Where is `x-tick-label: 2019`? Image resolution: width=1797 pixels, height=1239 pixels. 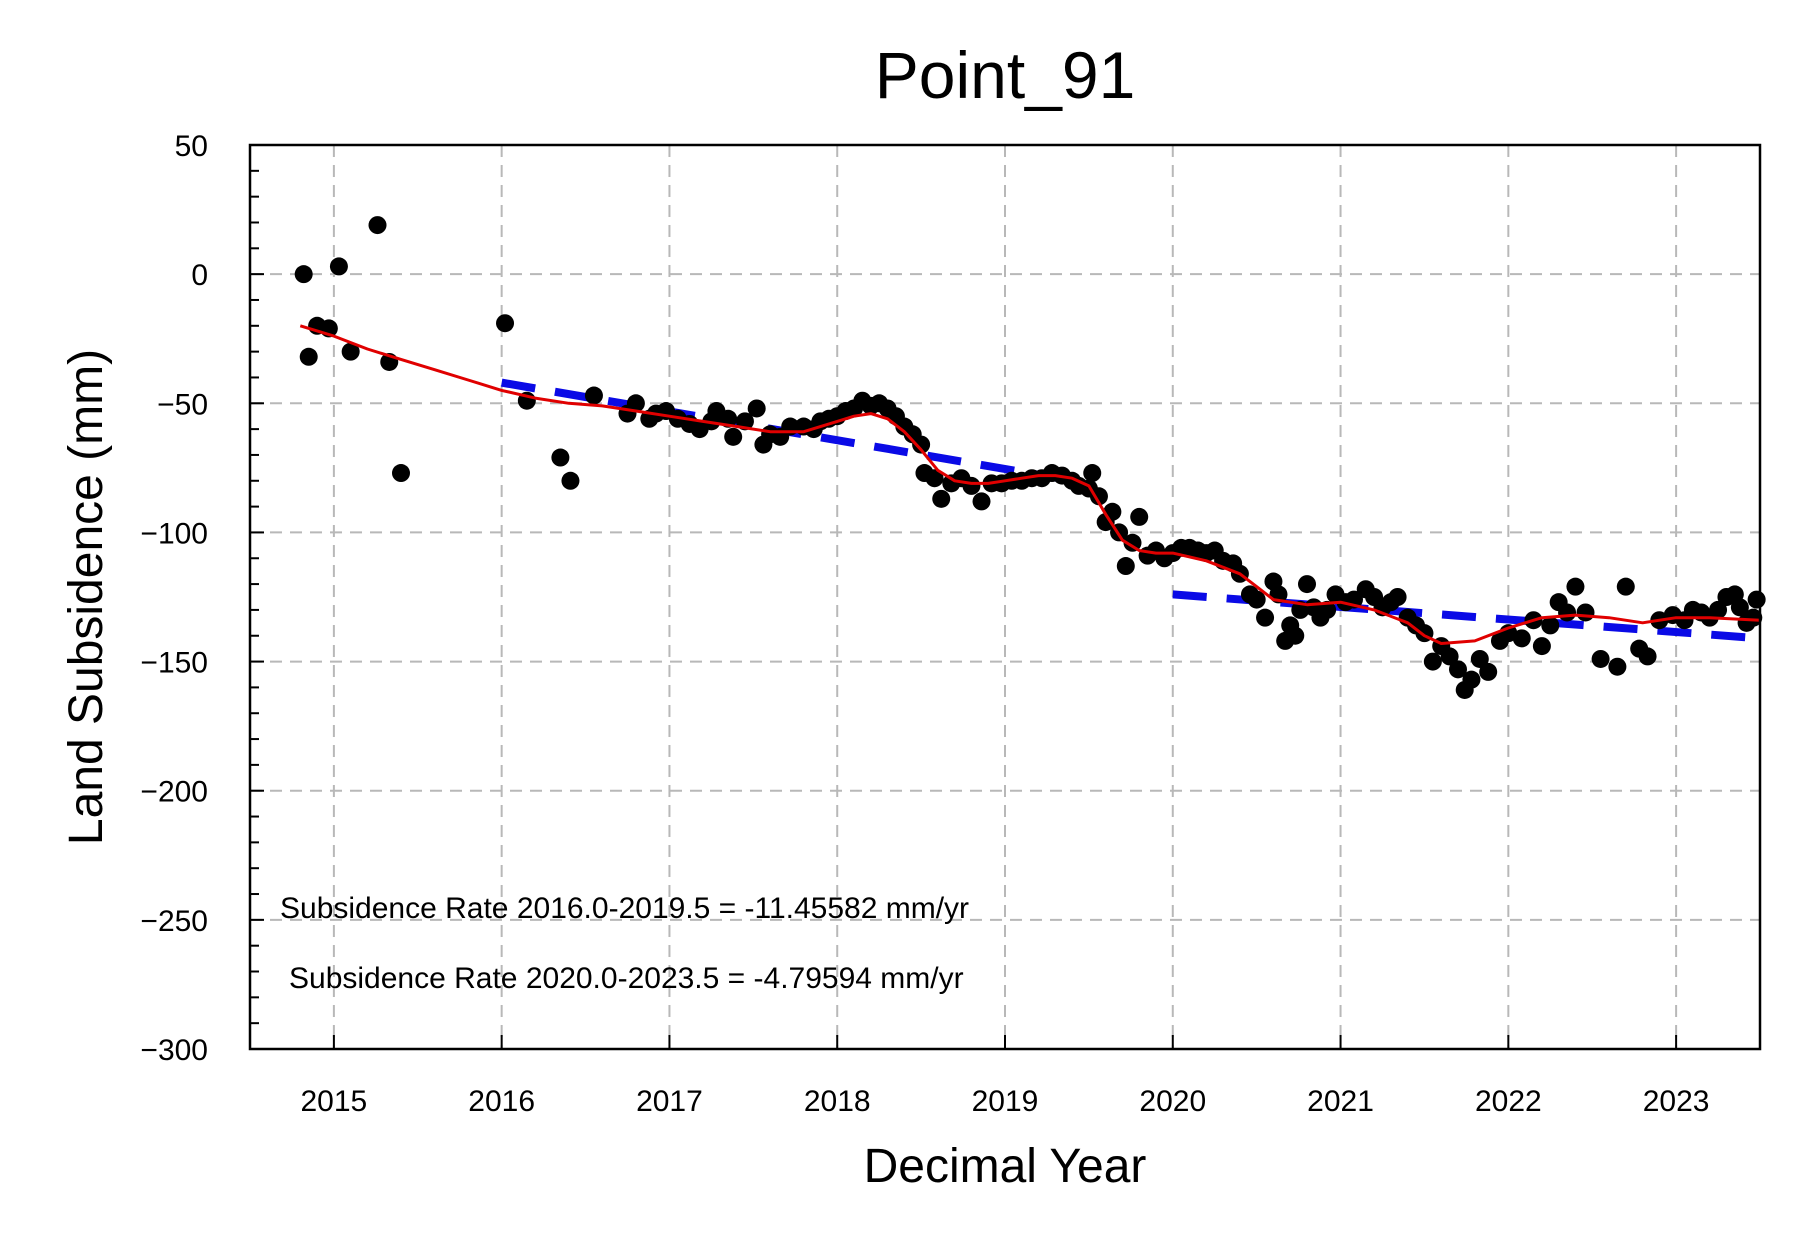
x-tick-label: 2019 is located at coordinates (1005, 1101).